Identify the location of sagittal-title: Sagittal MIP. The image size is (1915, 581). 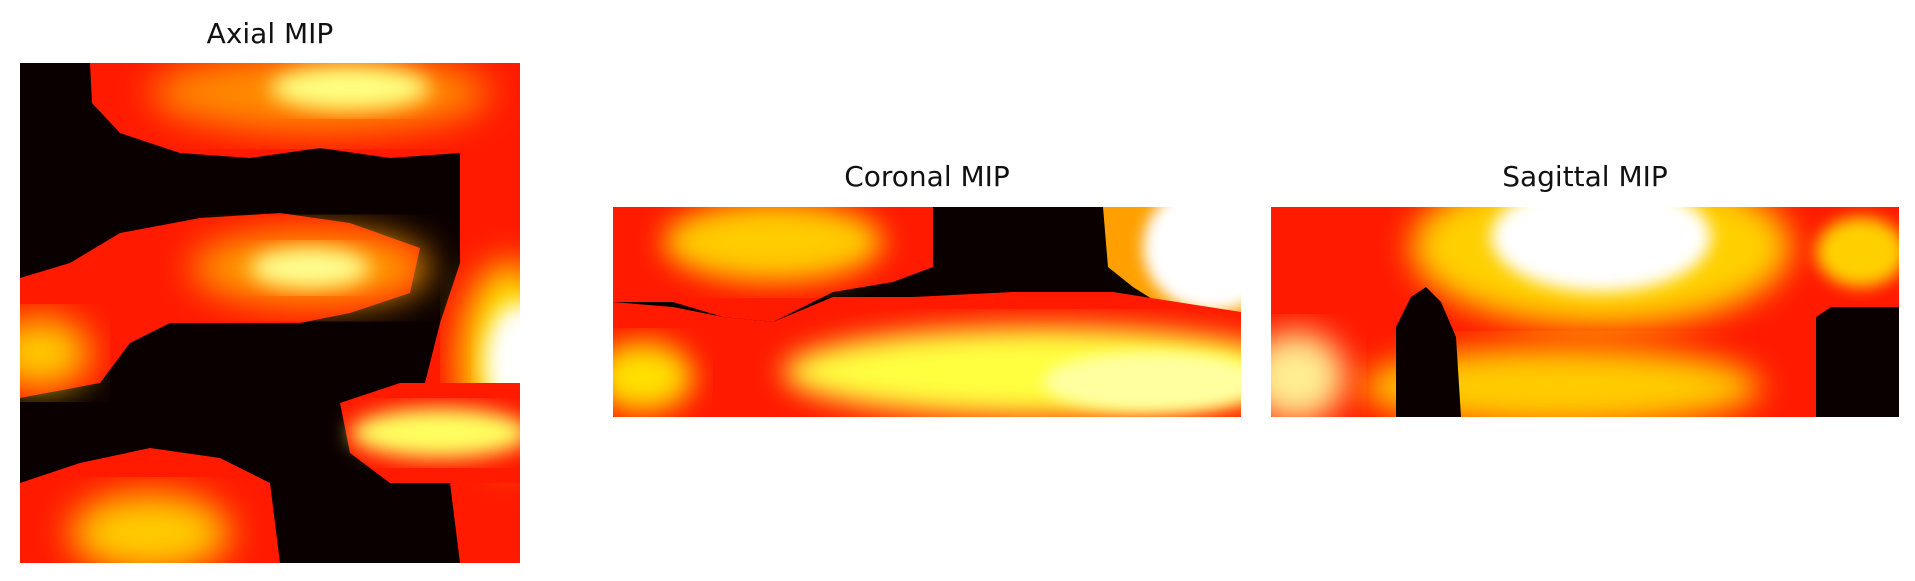
(1585, 176).